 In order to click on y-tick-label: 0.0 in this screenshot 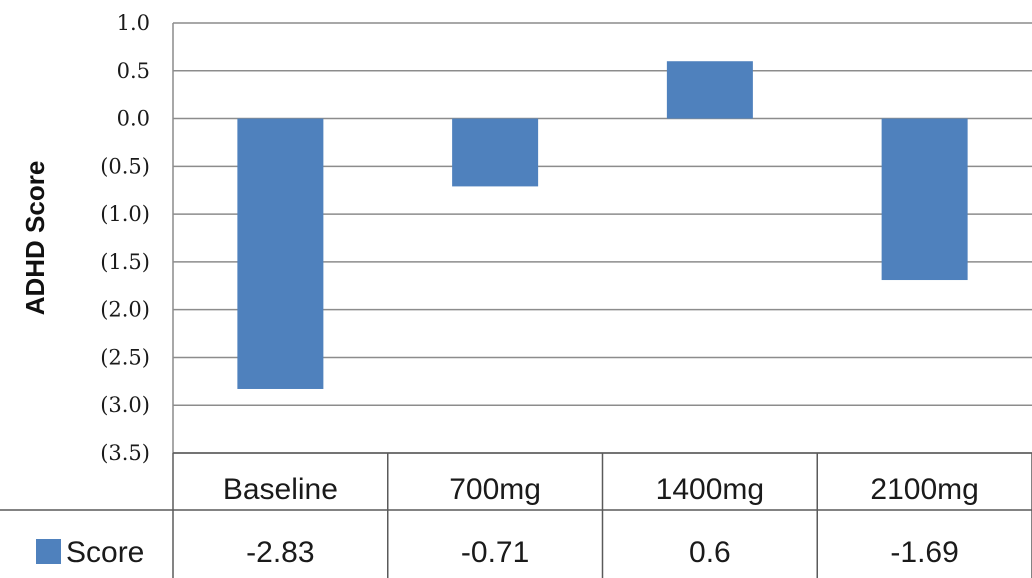, I will do `click(133, 119)`.